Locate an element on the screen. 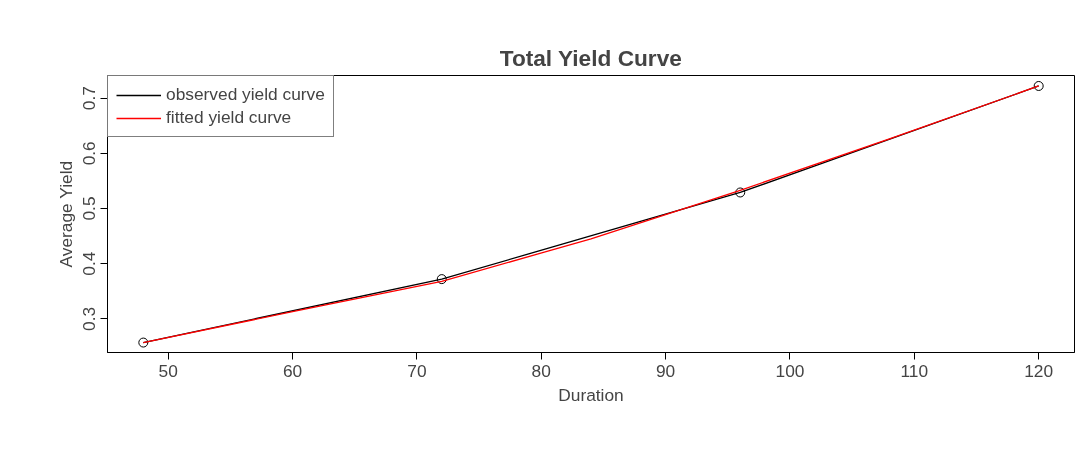 This screenshot has width=1076, height=455. x-tick-label: 100 is located at coordinates (790, 370).